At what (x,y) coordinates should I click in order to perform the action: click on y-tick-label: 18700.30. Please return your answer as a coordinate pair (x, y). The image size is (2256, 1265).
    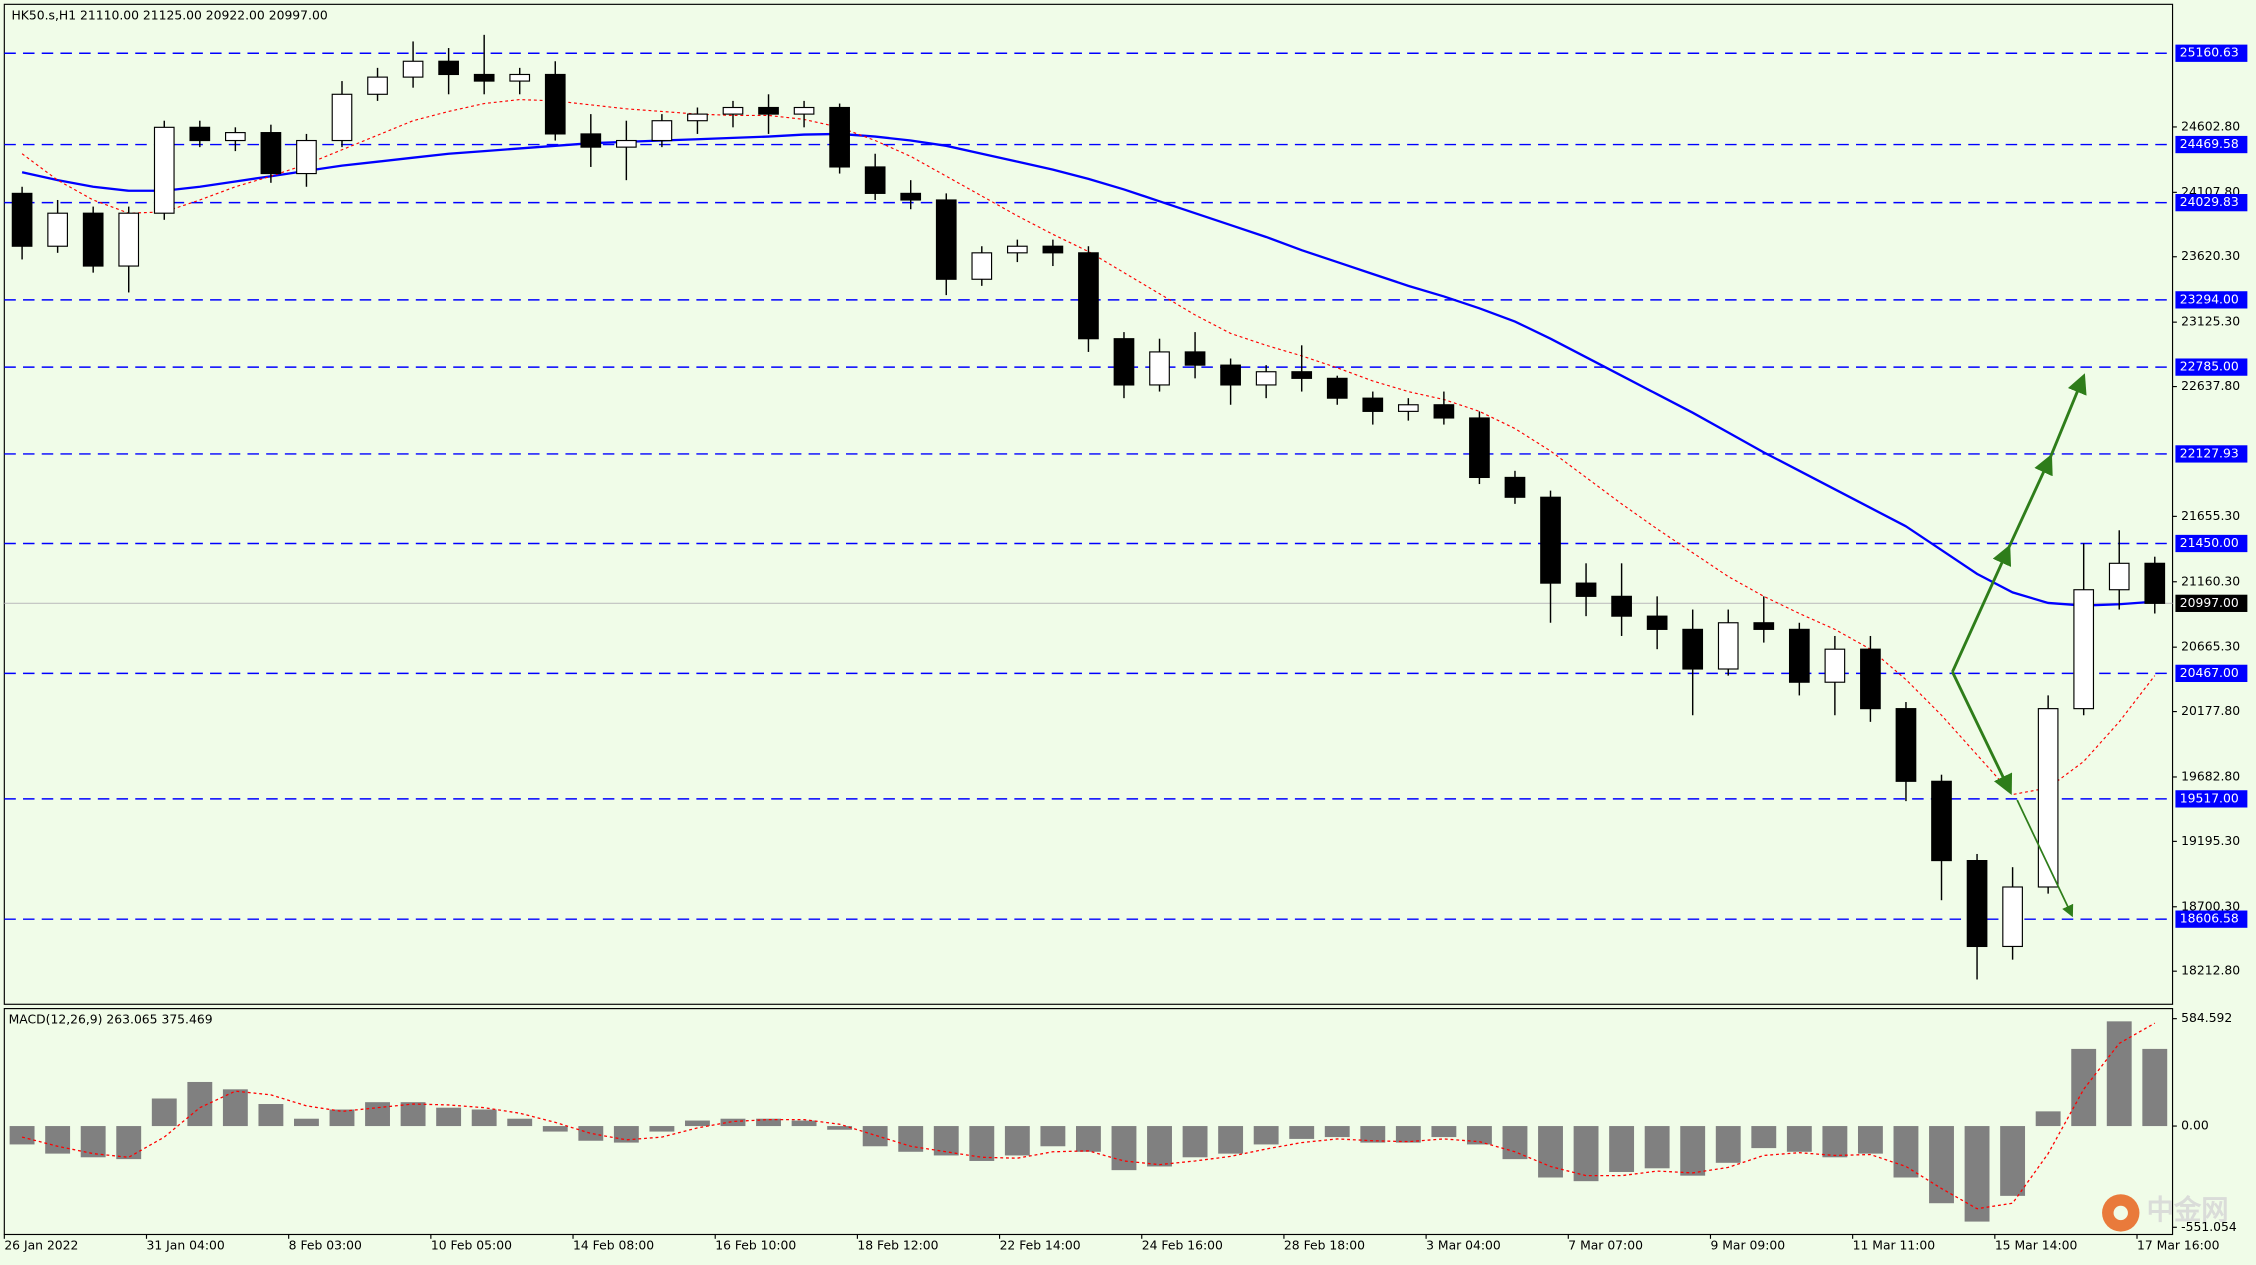
    Looking at the image, I should click on (2210, 906).